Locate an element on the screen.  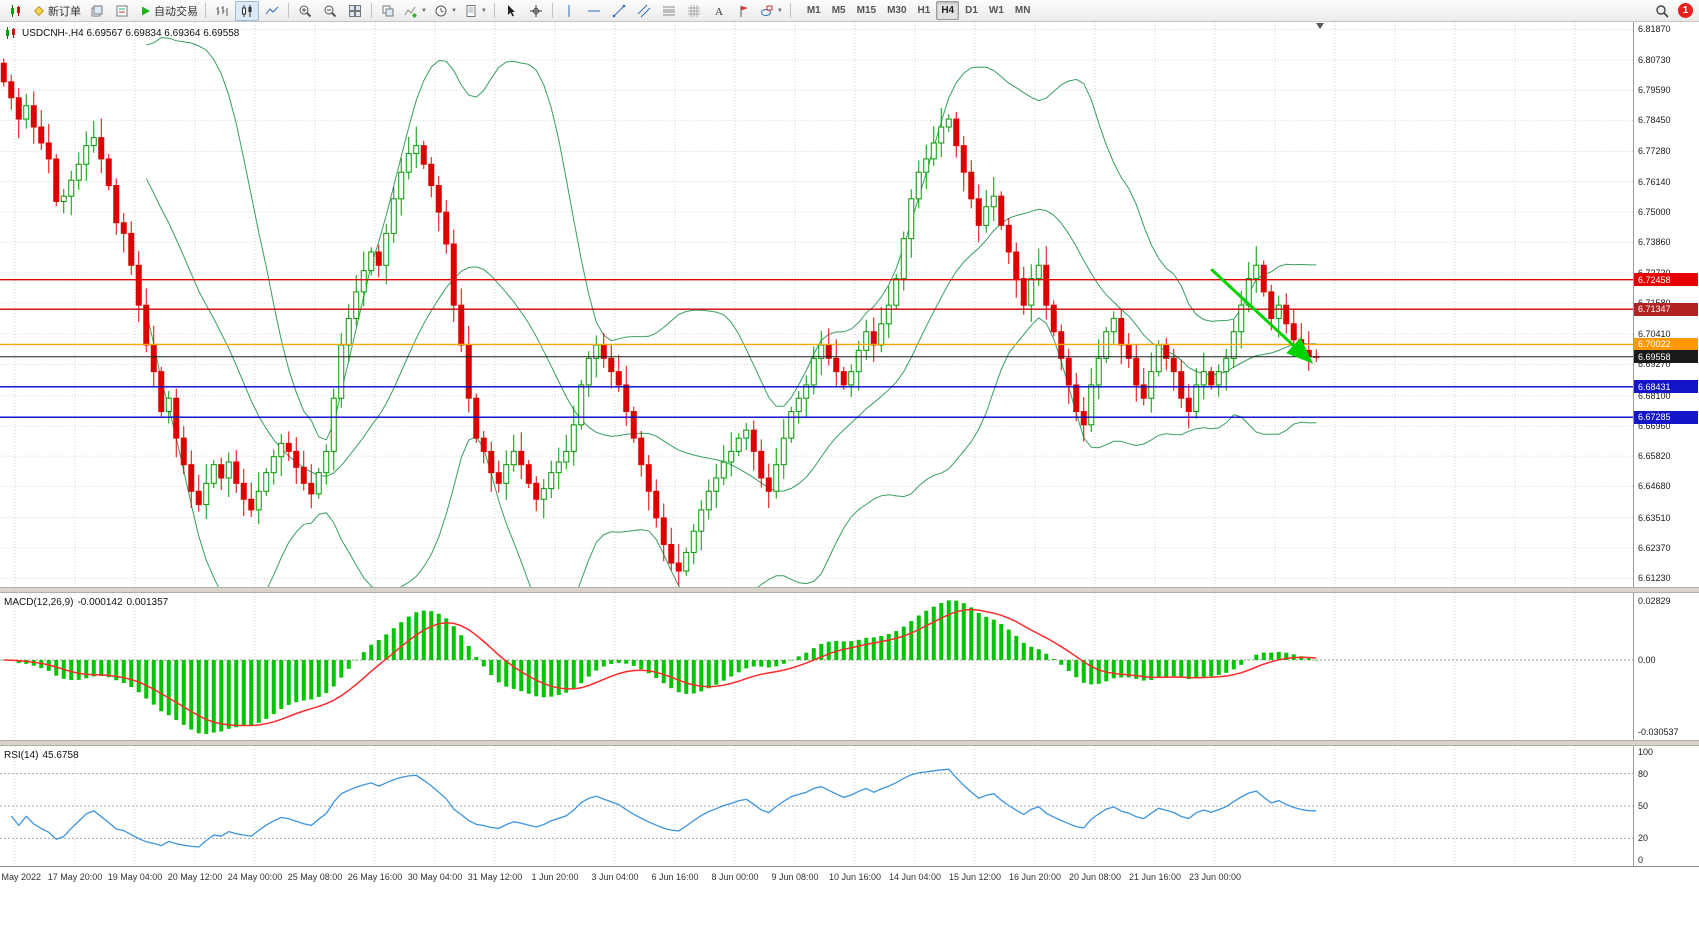
macd-panel: MACD(12,26,9) -0.000142 0.001357 is located at coordinates (816, 666).